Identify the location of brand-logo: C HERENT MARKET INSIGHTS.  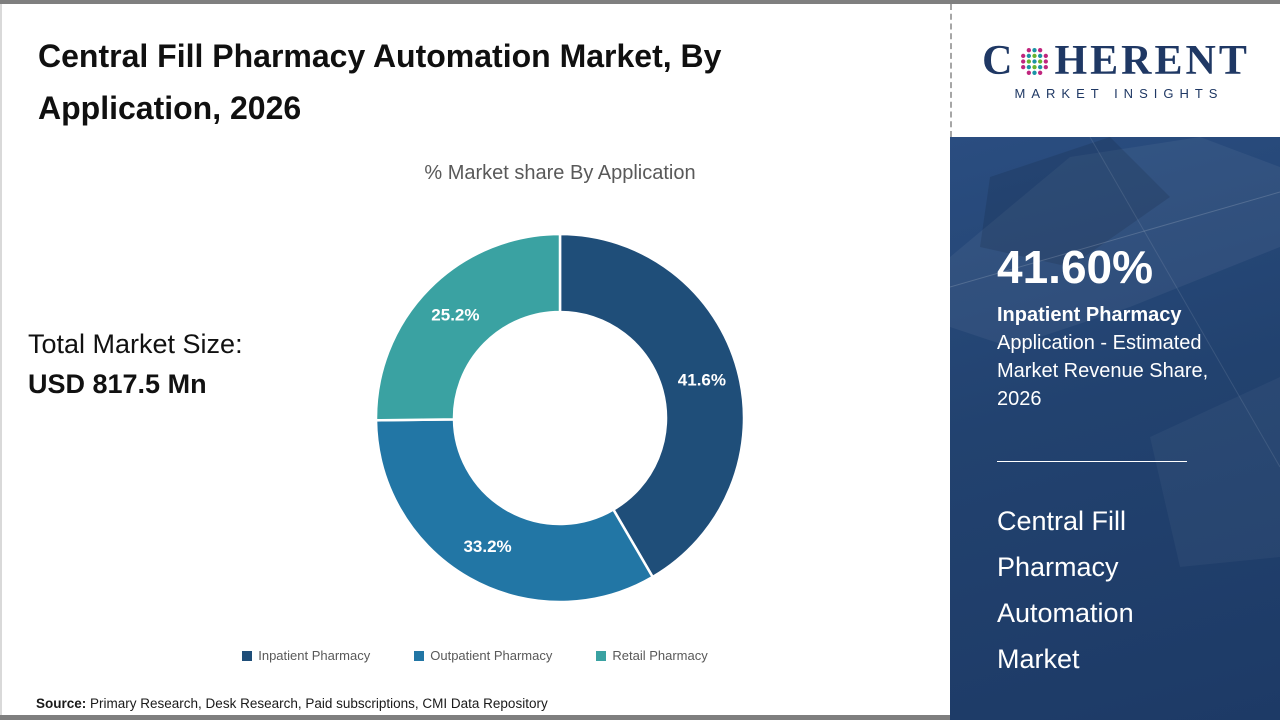
(1115, 70).